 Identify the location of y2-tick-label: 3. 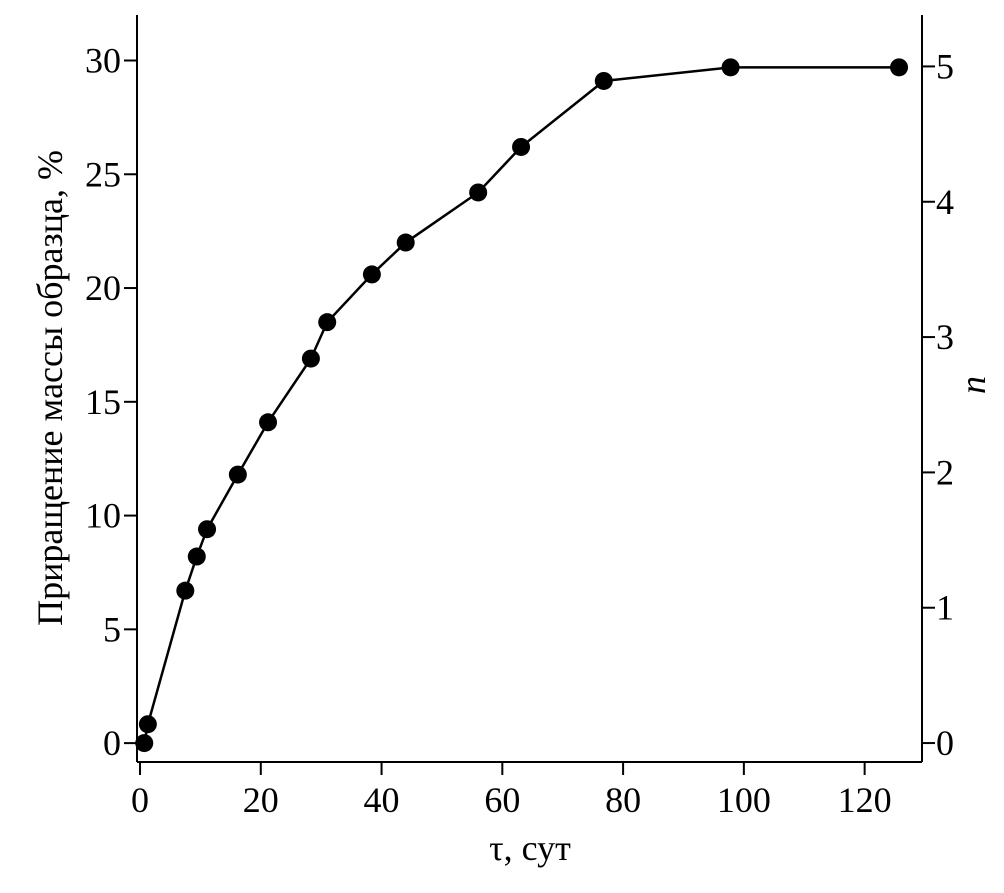
(945, 337).